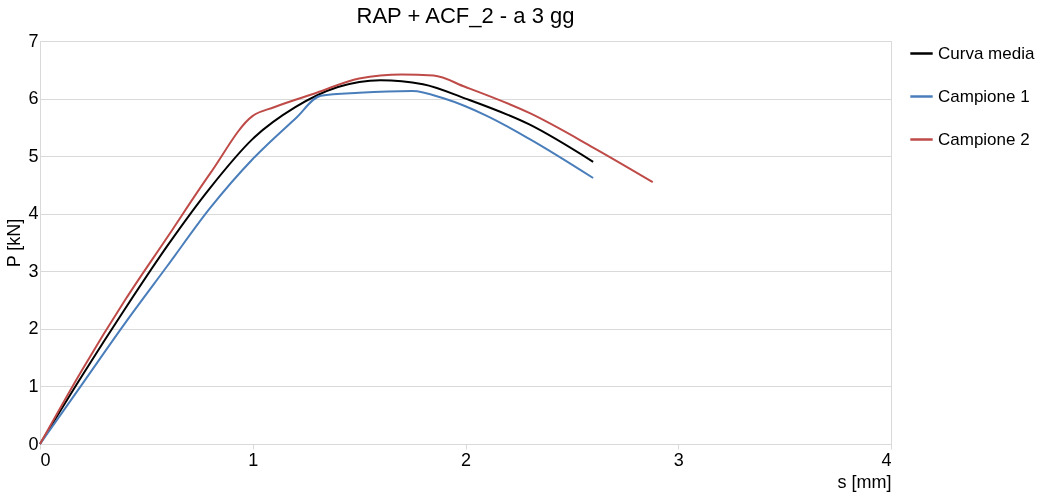 The height and width of the screenshot is (504, 1048). Describe the element at coordinates (14, 243) in the screenshot. I see `y-axis-title: P [kN]` at that location.